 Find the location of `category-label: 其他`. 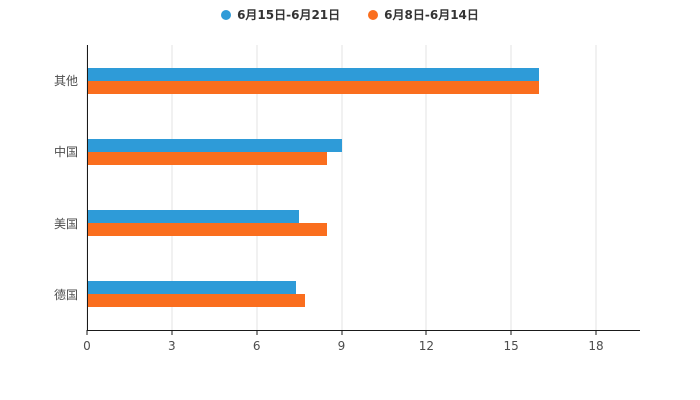

category-label: 其他 is located at coordinates (65, 81).